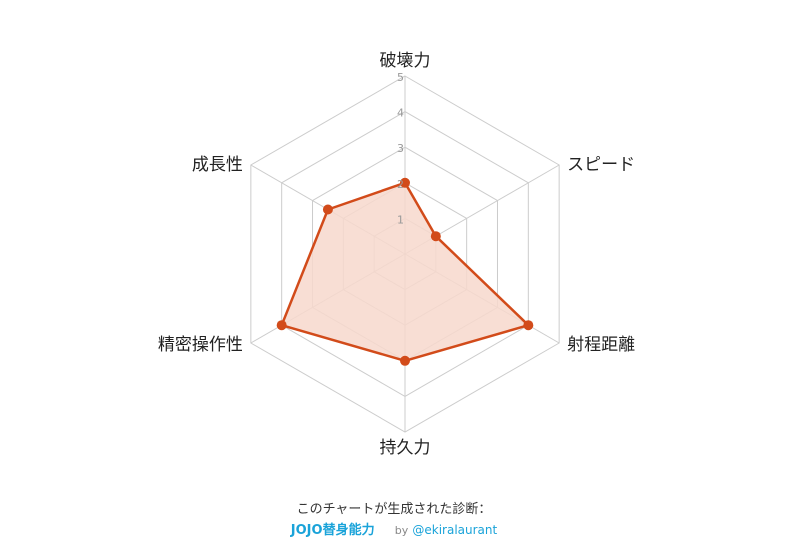  I want to click on tick-label-1: 1, so click(400, 219).